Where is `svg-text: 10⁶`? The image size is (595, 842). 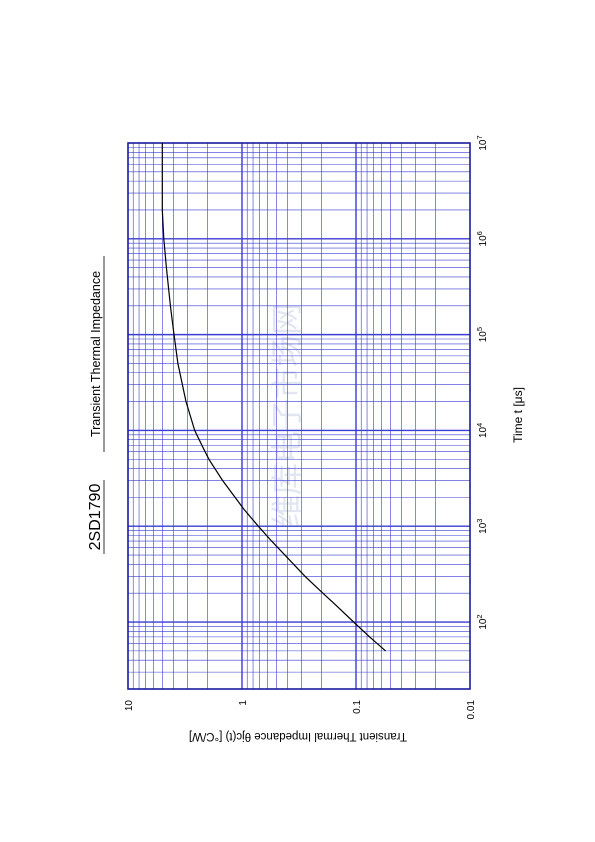 svg-text: 10⁶ is located at coordinates (482, 238).